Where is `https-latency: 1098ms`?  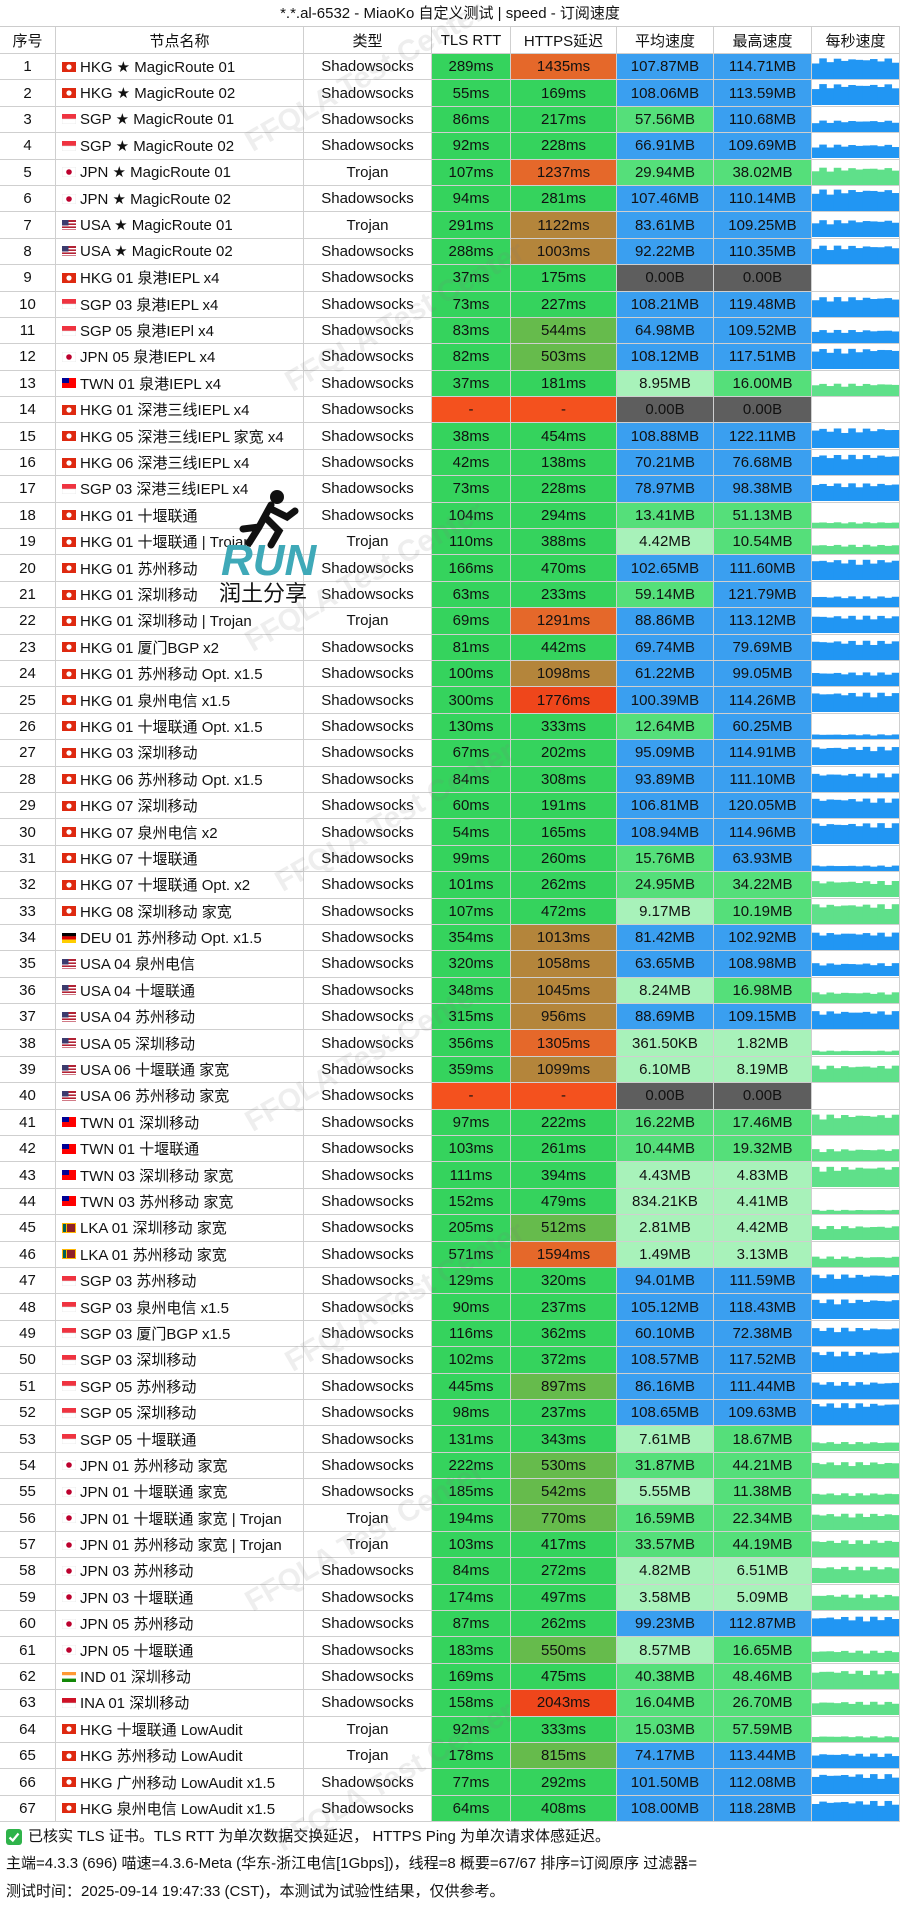 https-latency: 1098ms is located at coordinates (564, 674).